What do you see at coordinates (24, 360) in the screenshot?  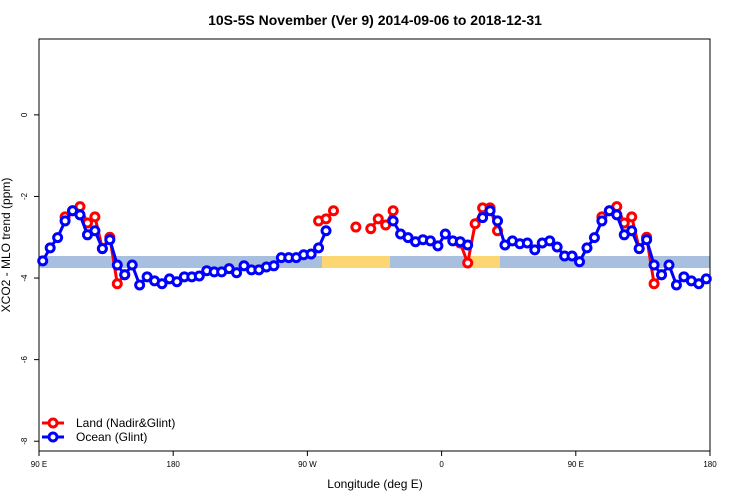 I see `y-tick-label: -6` at bounding box center [24, 360].